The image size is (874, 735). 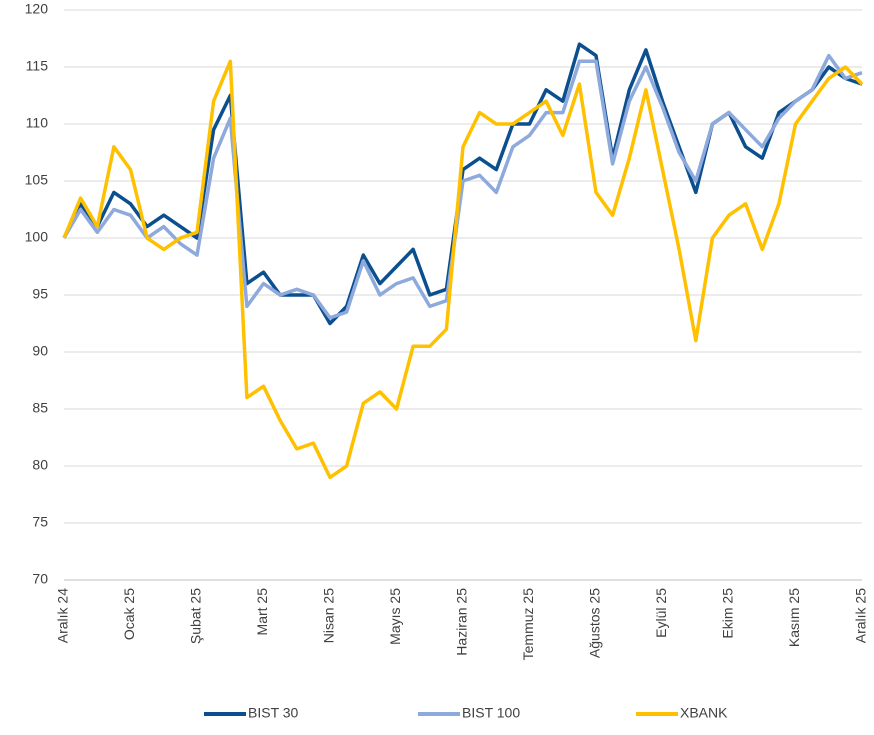 What do you see at coordinates (491, 713) in the screenshot?
I see `legend-label: BIST 100` at bounding box center [491, 713].